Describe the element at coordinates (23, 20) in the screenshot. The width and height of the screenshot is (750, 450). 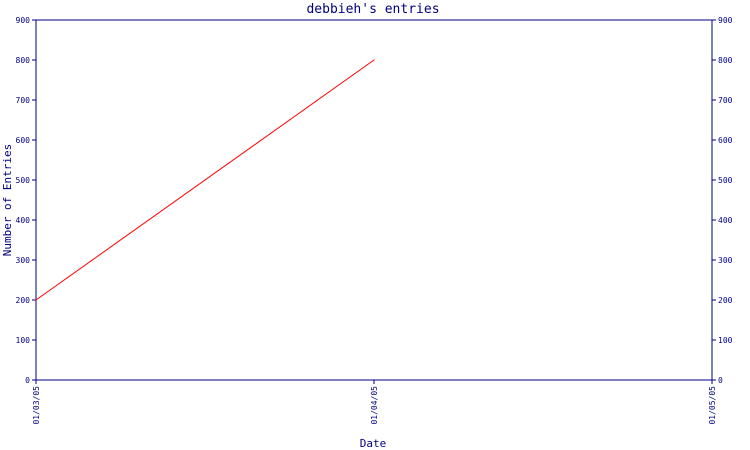
I see `y-tick-label-left: 900` at that location.